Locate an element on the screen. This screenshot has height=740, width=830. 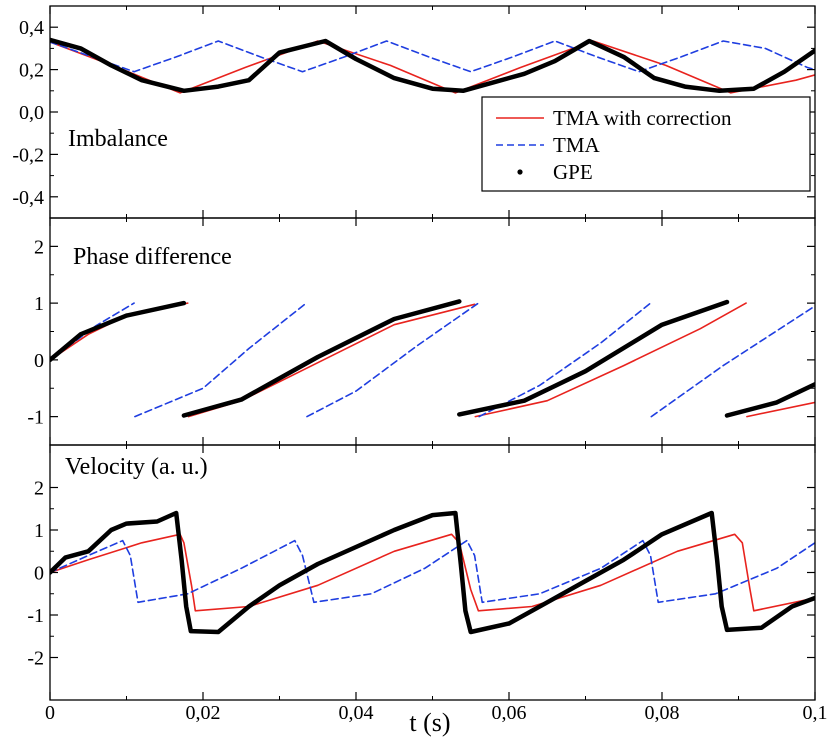
imbalance-ytick-label: 0,2 is located at coordinates (31, 71).